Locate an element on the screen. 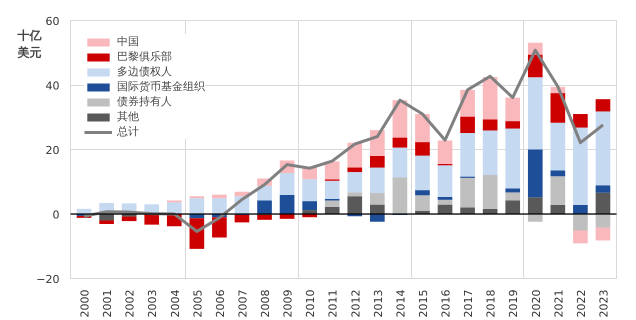  x-tick-label: 2013 is located at coordinates (378, 303).